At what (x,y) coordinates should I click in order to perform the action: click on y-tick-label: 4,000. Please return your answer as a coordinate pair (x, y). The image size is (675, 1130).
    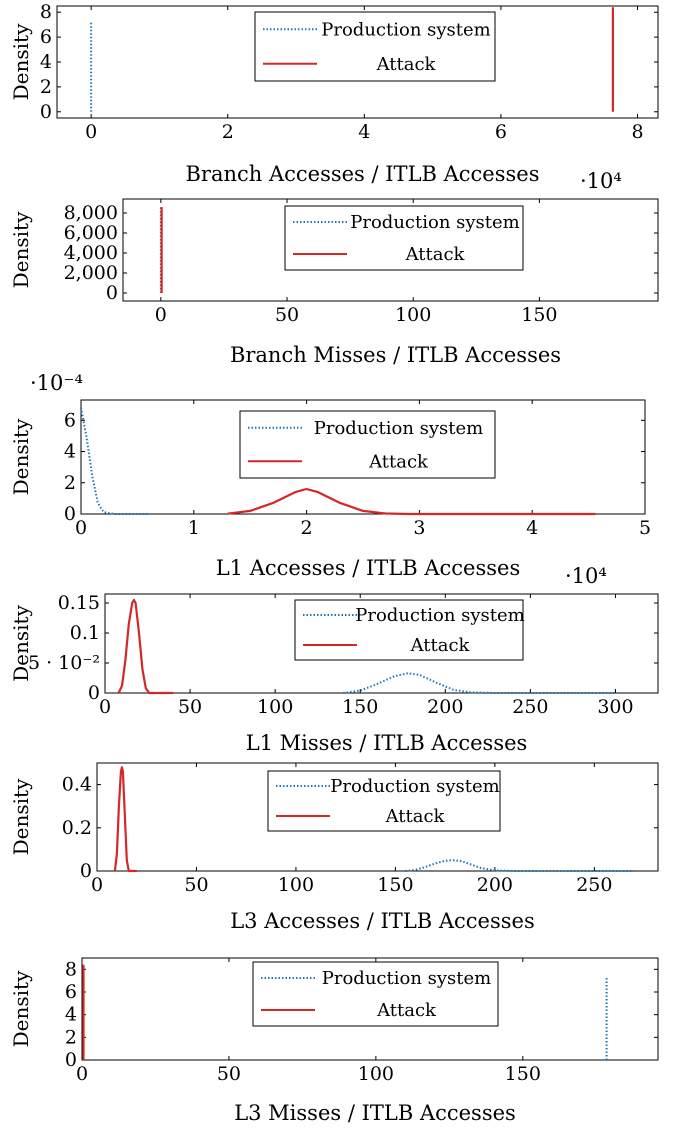
    Looking at the image, I should click on (91, 253).